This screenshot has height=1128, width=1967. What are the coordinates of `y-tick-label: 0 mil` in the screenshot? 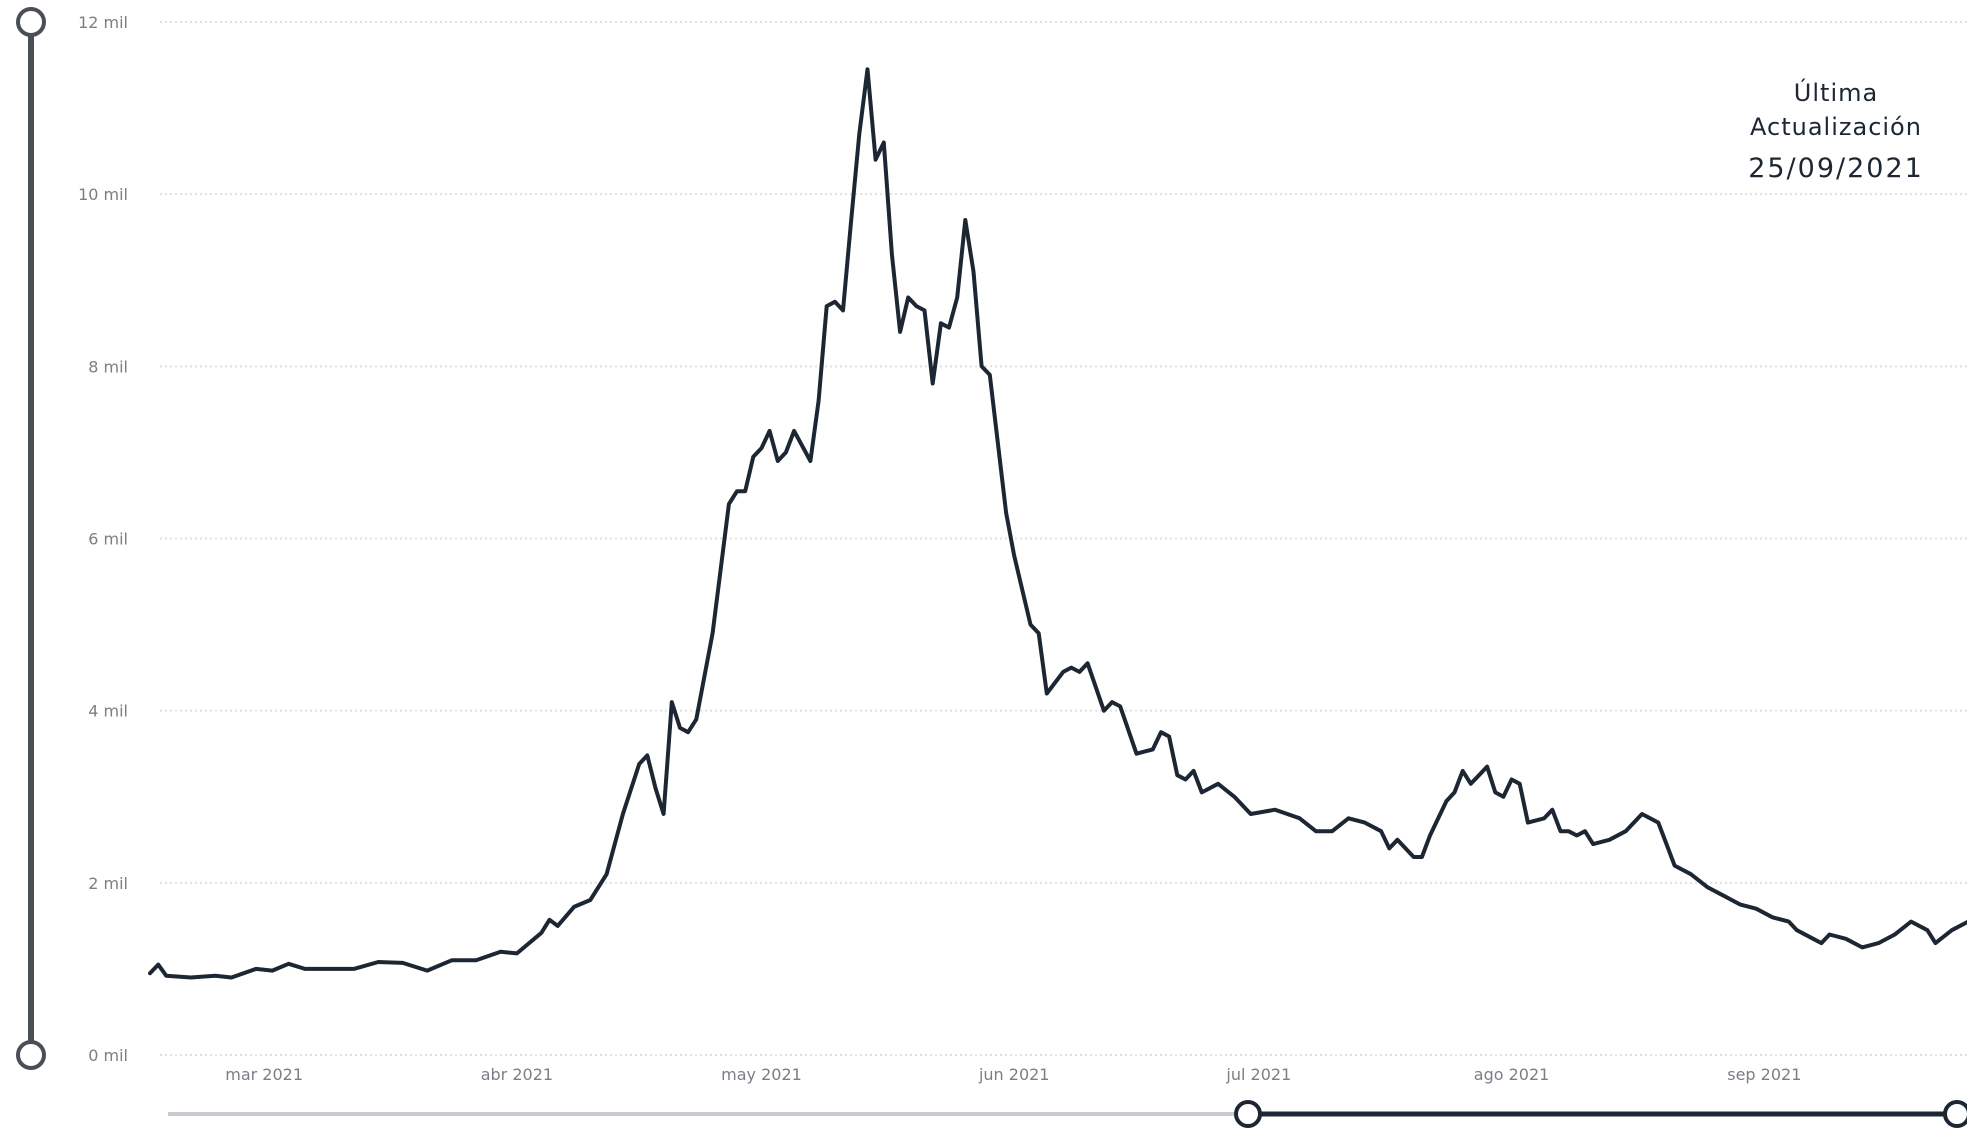 It's located at (108, 1055).